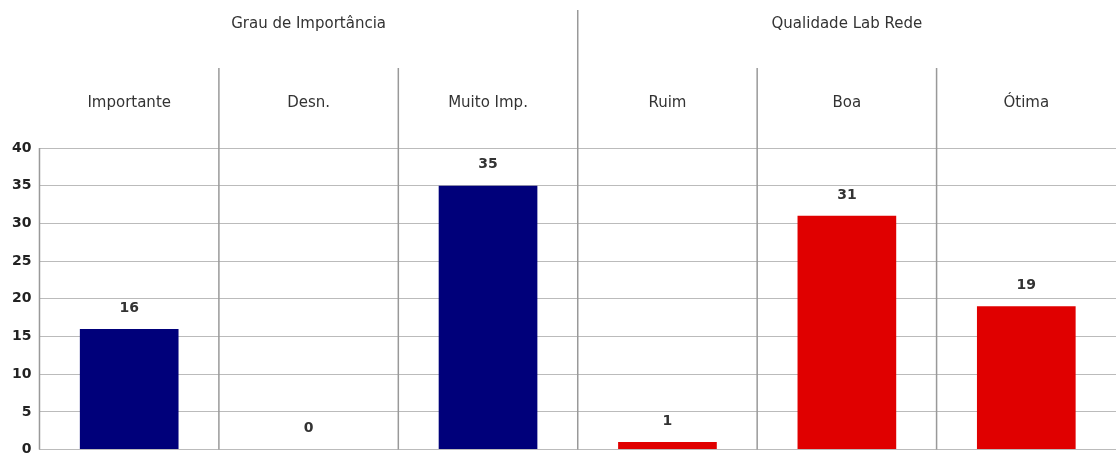  I want to click on data-label: 16, so click(129, 306).